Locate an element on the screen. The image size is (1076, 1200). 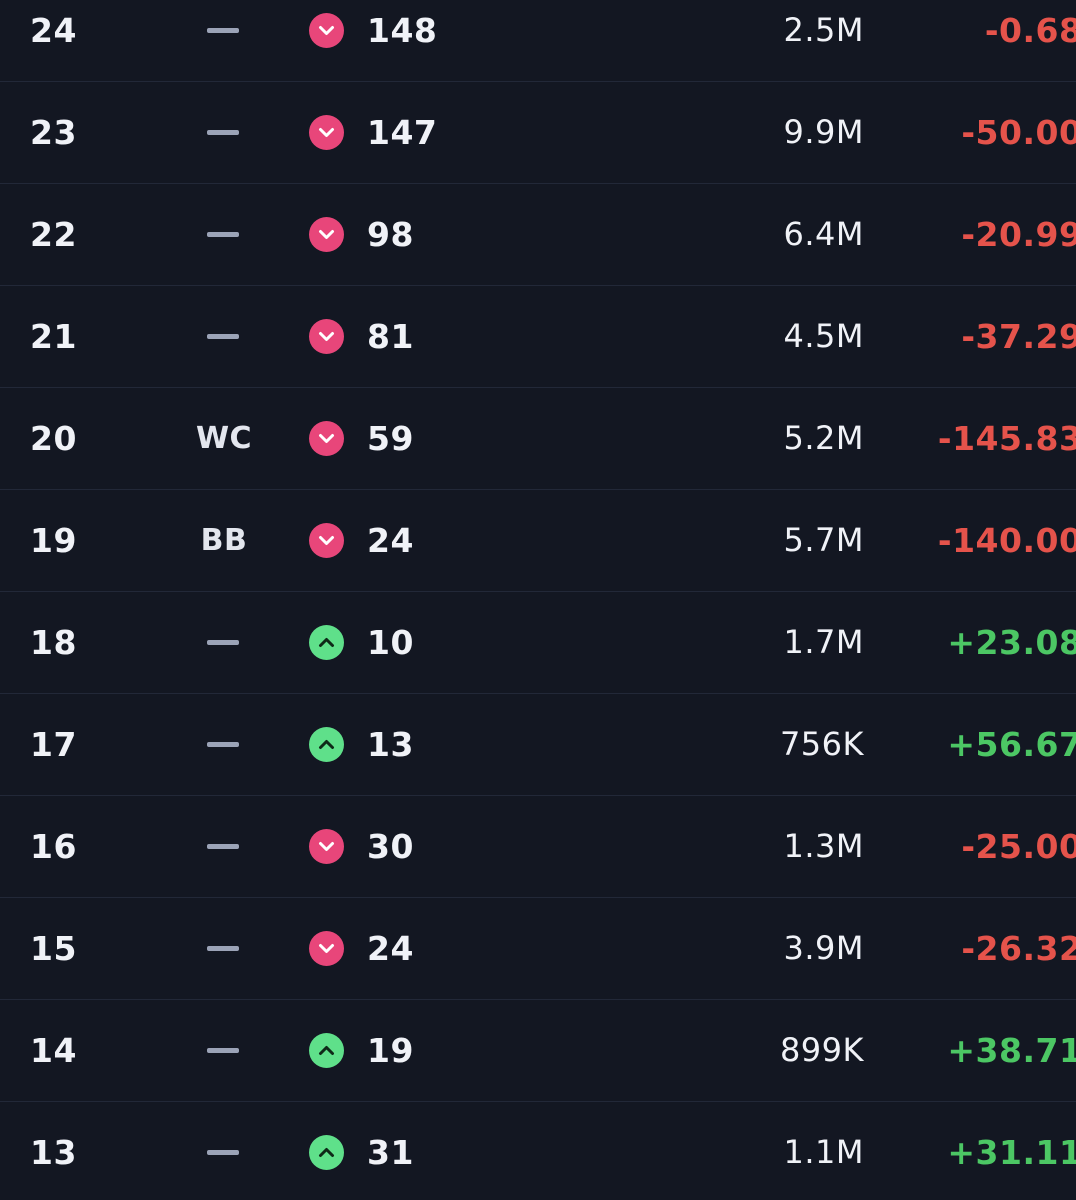
table-row: 20 WC 59 5.2M -145.83% is located at coordinates (538, 439).